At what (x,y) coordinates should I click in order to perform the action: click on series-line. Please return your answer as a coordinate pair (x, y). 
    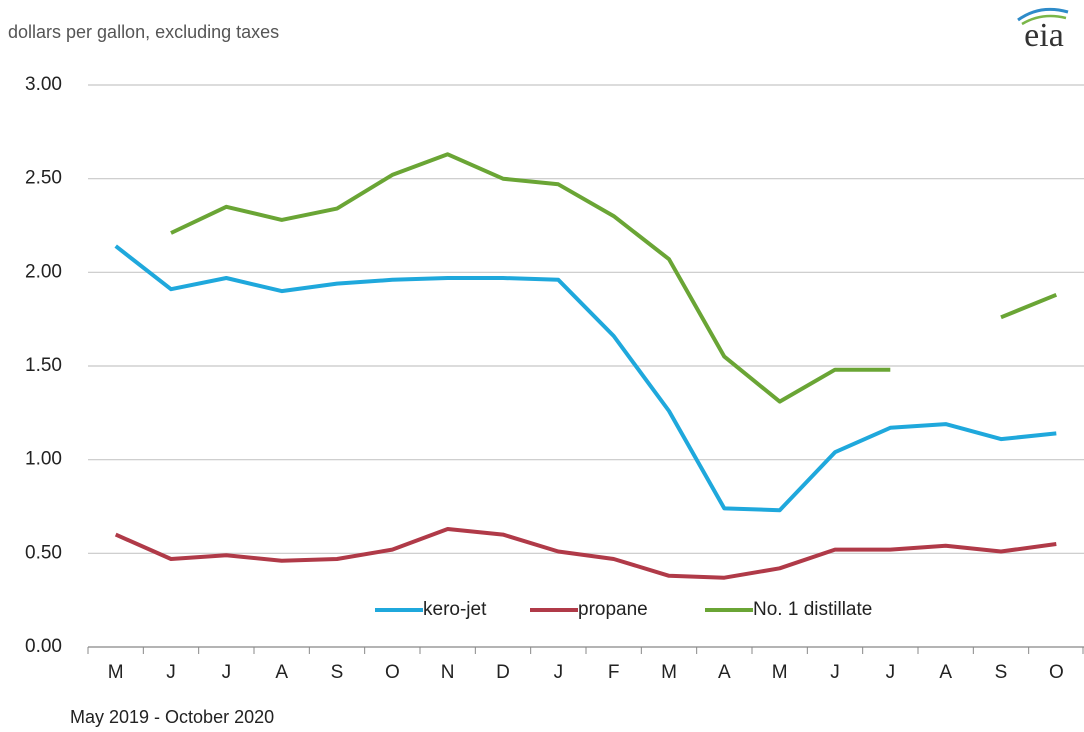
    Looking at the image, I should click on (585, 553).